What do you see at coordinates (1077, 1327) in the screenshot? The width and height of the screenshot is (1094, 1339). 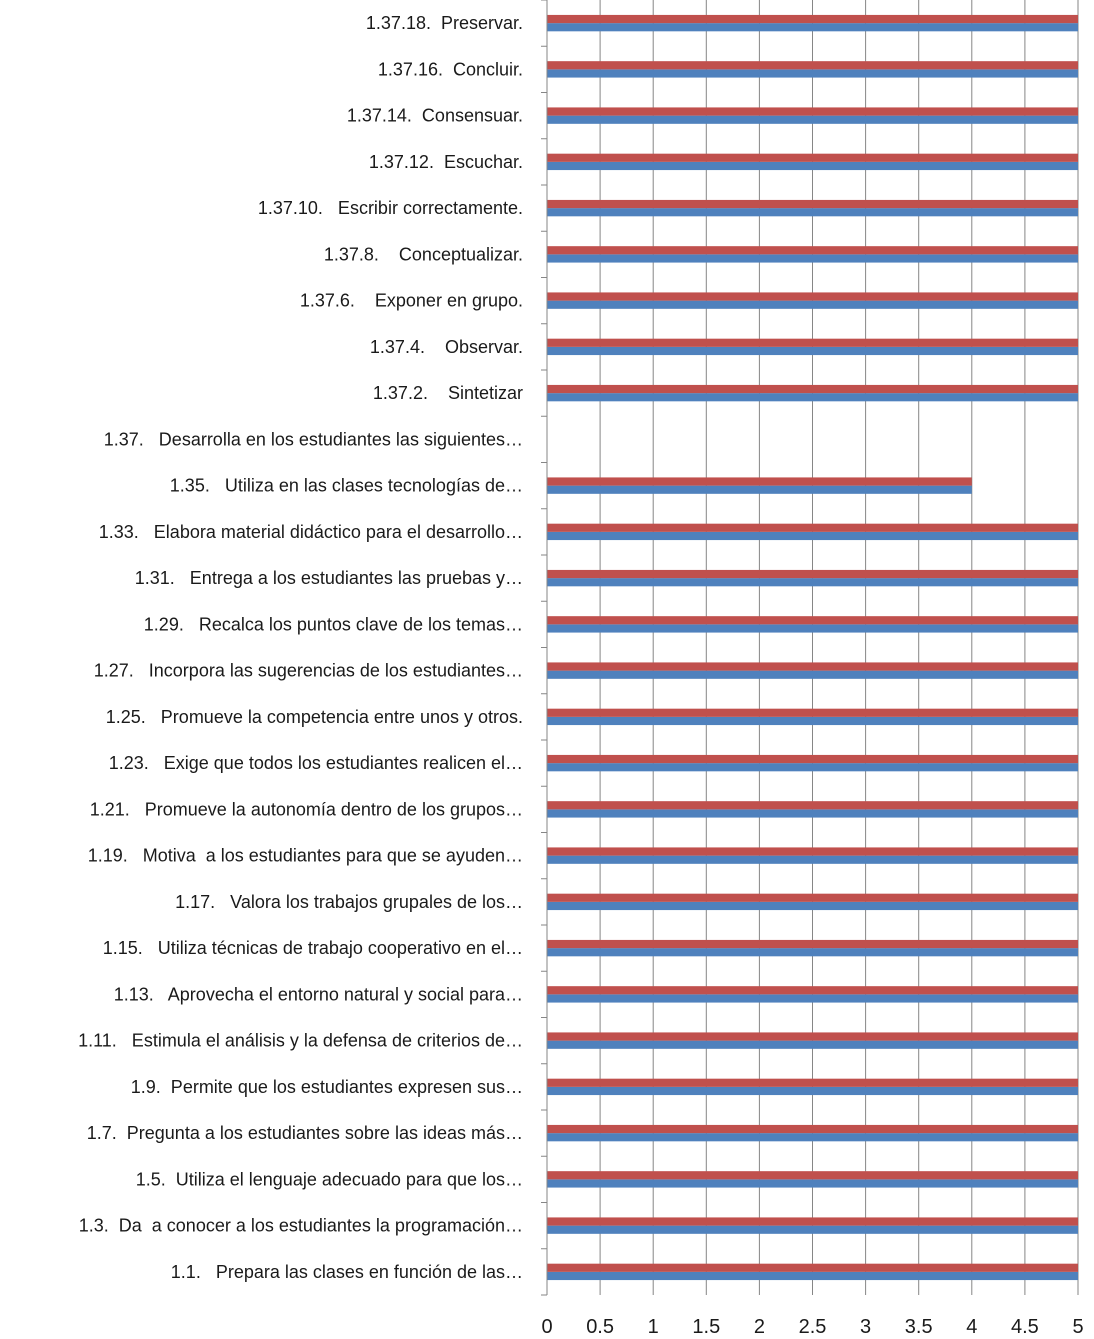 I see `x-tick-label: 5` at bounding box center [1077, 1327].